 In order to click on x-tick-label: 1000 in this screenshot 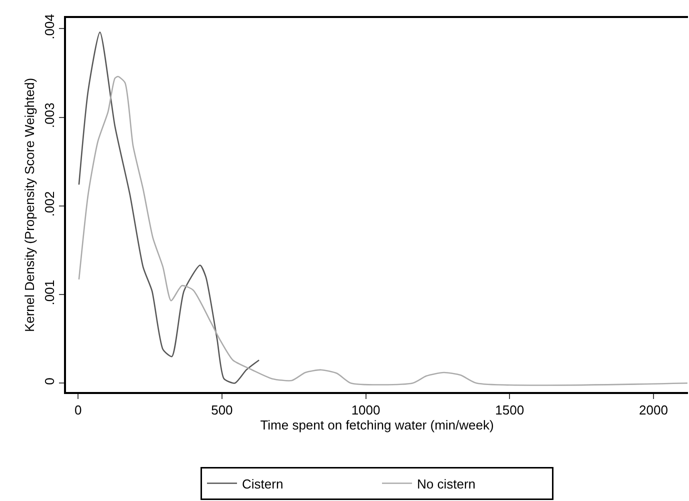, I will do `click(365, 410)`.